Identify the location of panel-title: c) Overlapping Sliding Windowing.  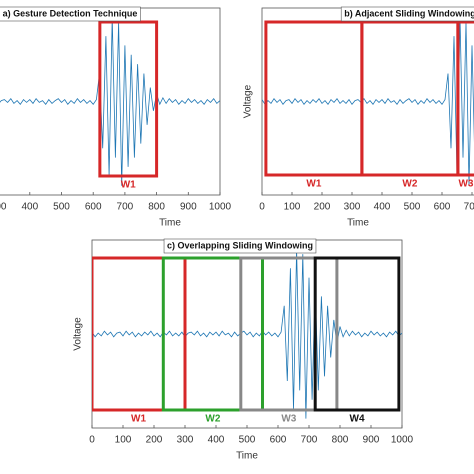
(240, 245).